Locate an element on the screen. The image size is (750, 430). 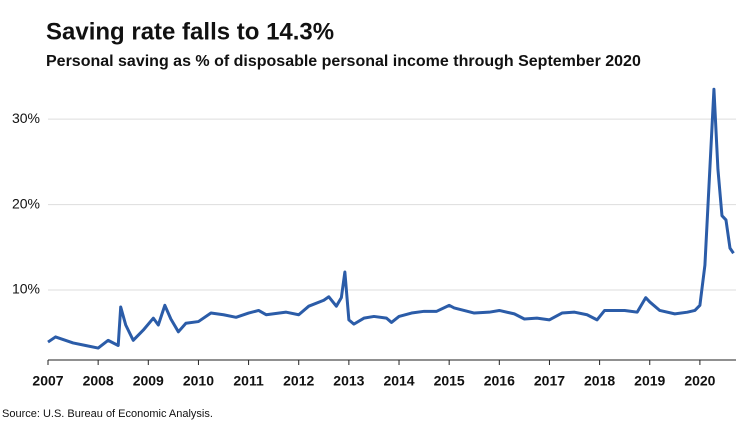
x-tick-label: 2012 is located at coordinates (298, 381).